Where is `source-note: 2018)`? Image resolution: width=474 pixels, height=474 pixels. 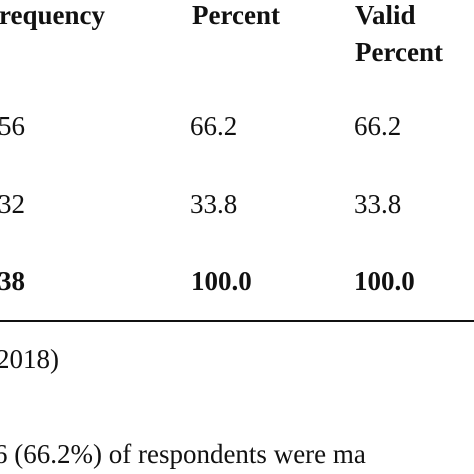
source-note: 2018) is located at coordinates (29, 359).